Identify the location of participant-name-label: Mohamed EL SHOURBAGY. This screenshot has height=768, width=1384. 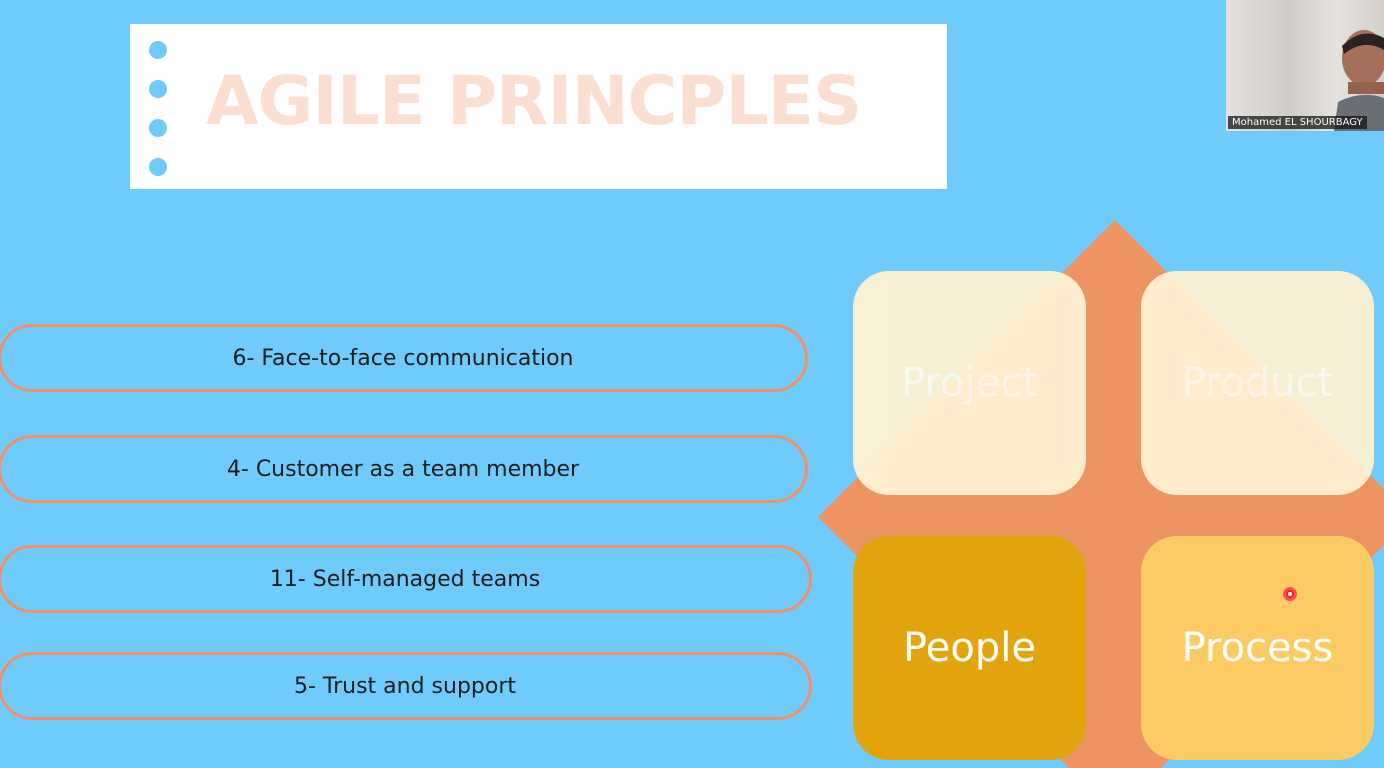
(1297, 122).